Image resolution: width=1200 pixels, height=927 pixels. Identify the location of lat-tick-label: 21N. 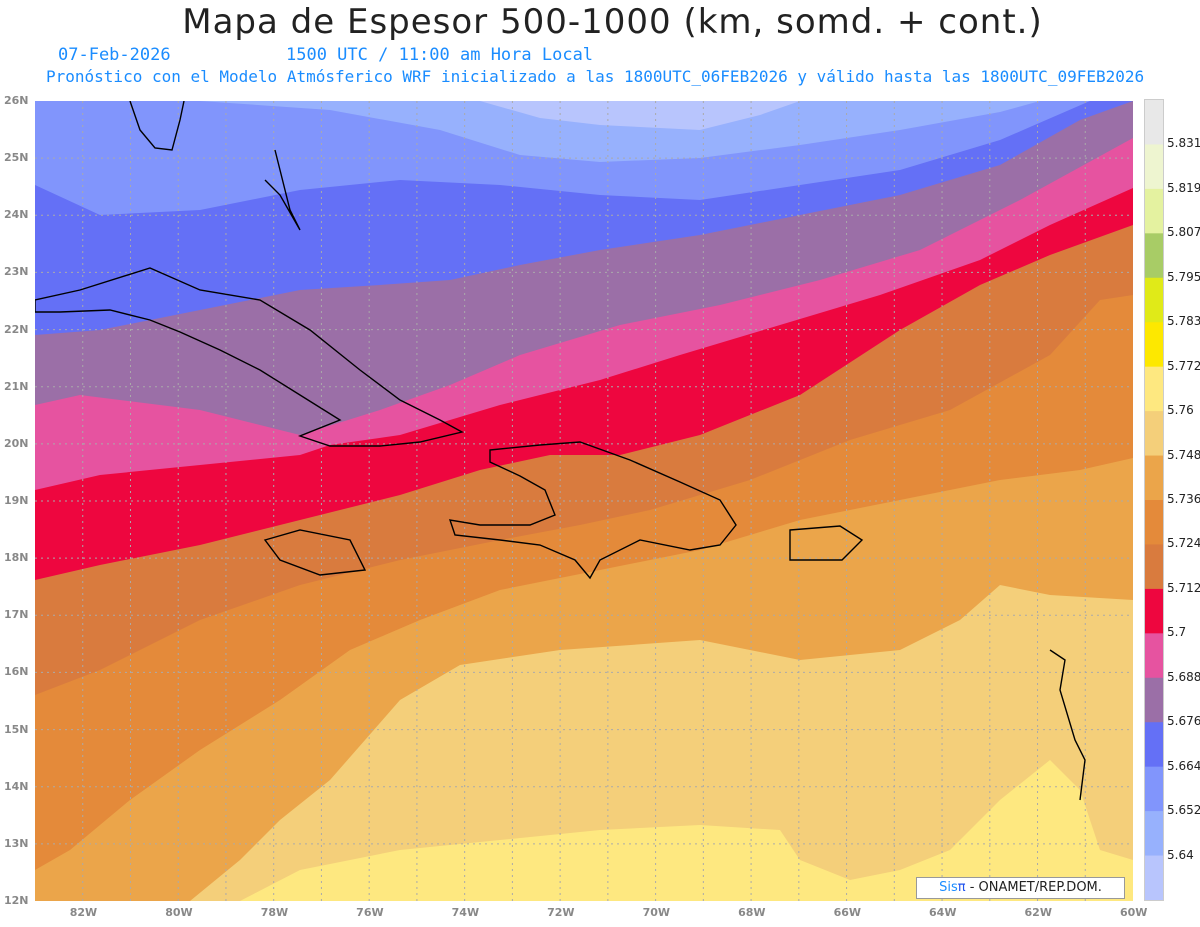
(16, 386).